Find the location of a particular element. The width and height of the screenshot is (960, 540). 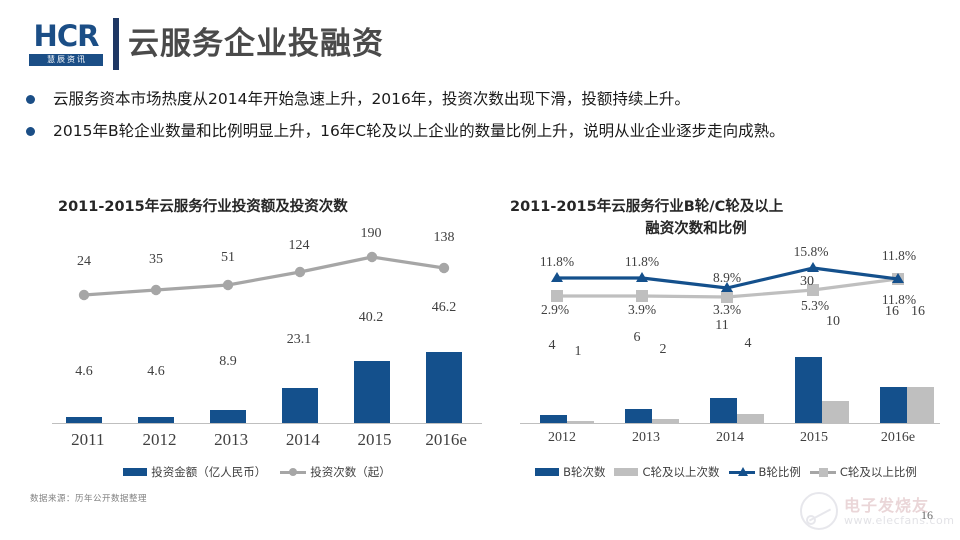

ratio-b-label: 8.9% is located at coordinates (727, 277).